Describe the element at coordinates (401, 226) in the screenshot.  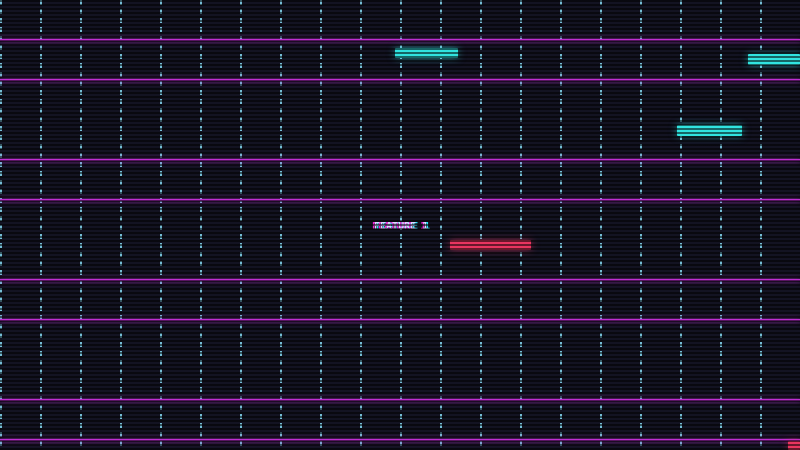
I see `task-label: FEATURE 1` at that location.